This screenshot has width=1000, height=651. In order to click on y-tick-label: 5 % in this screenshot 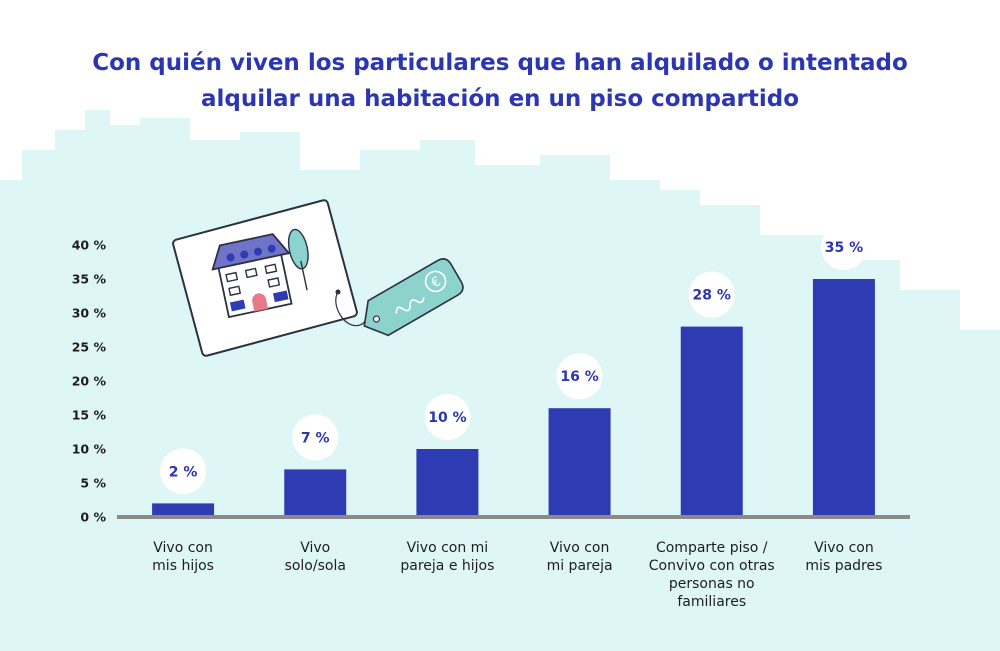, I will do `click(93, 483)`.